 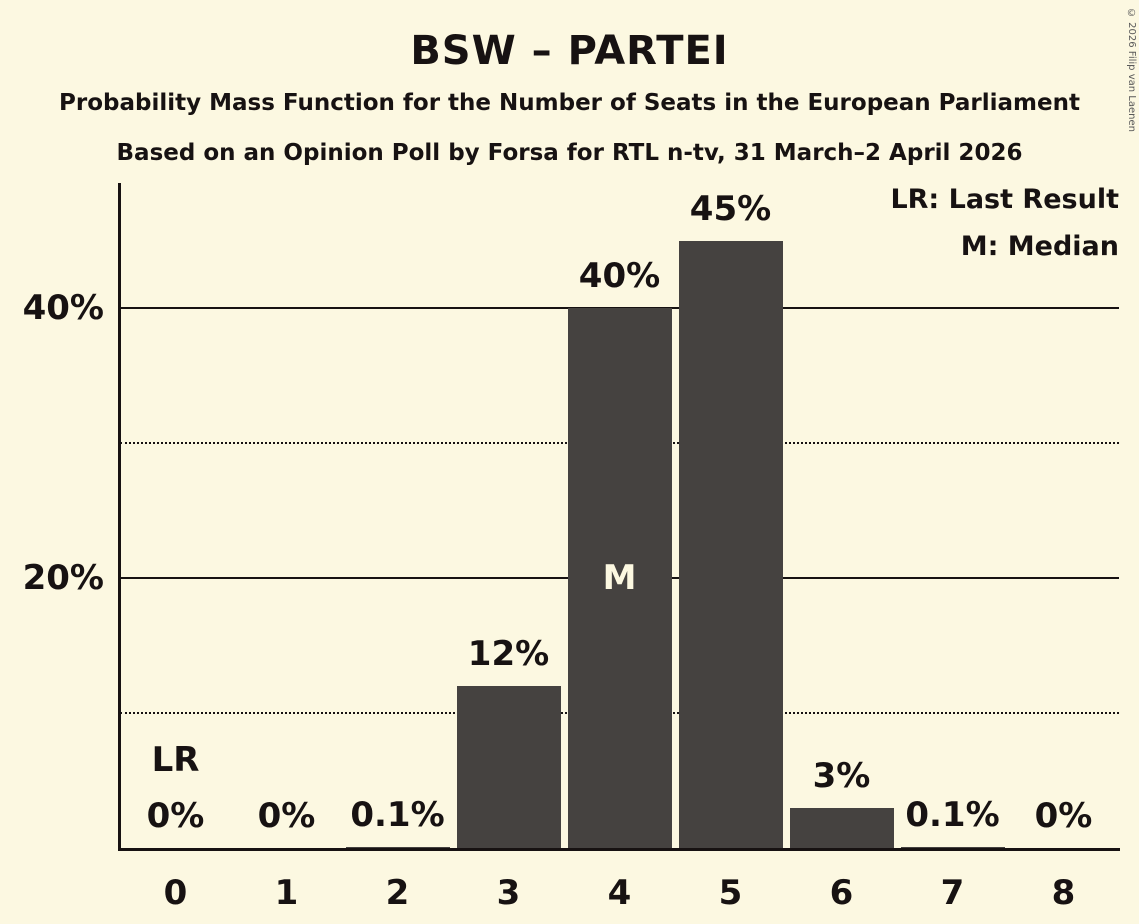 What do you see at coordinates (952, 814) in the screenshot?
I see `value-label-7: 0.1%` at bounding box center [952, 814].